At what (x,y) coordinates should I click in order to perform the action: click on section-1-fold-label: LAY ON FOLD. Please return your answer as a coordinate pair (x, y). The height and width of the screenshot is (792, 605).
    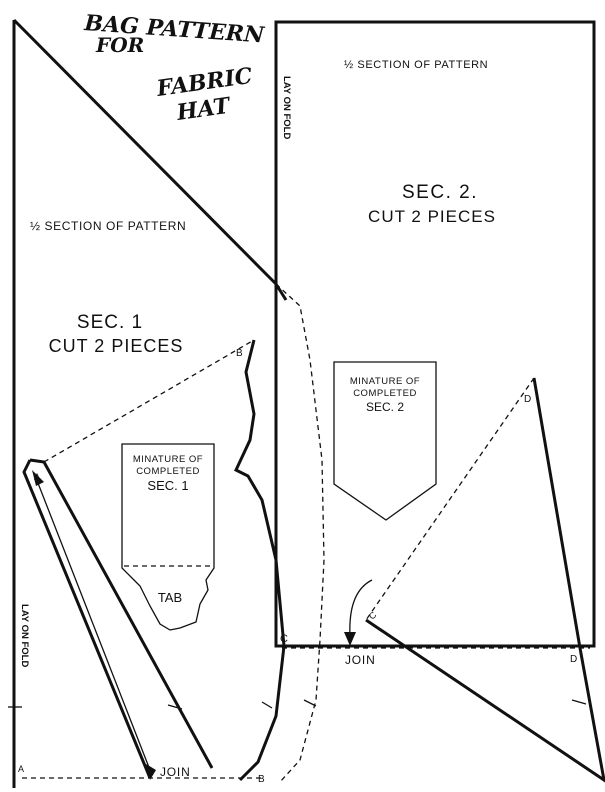
    Looking at the image, I should click on (24, 635).